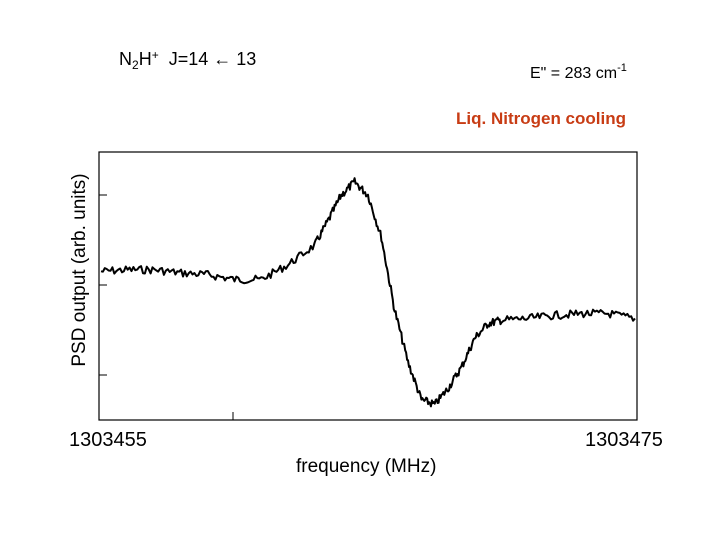 This screenshot has width=720, height=540. Describe the element at coordinates (212, 59) in the screenshot. I see `title-transition: J=14 ← 13` at that location.